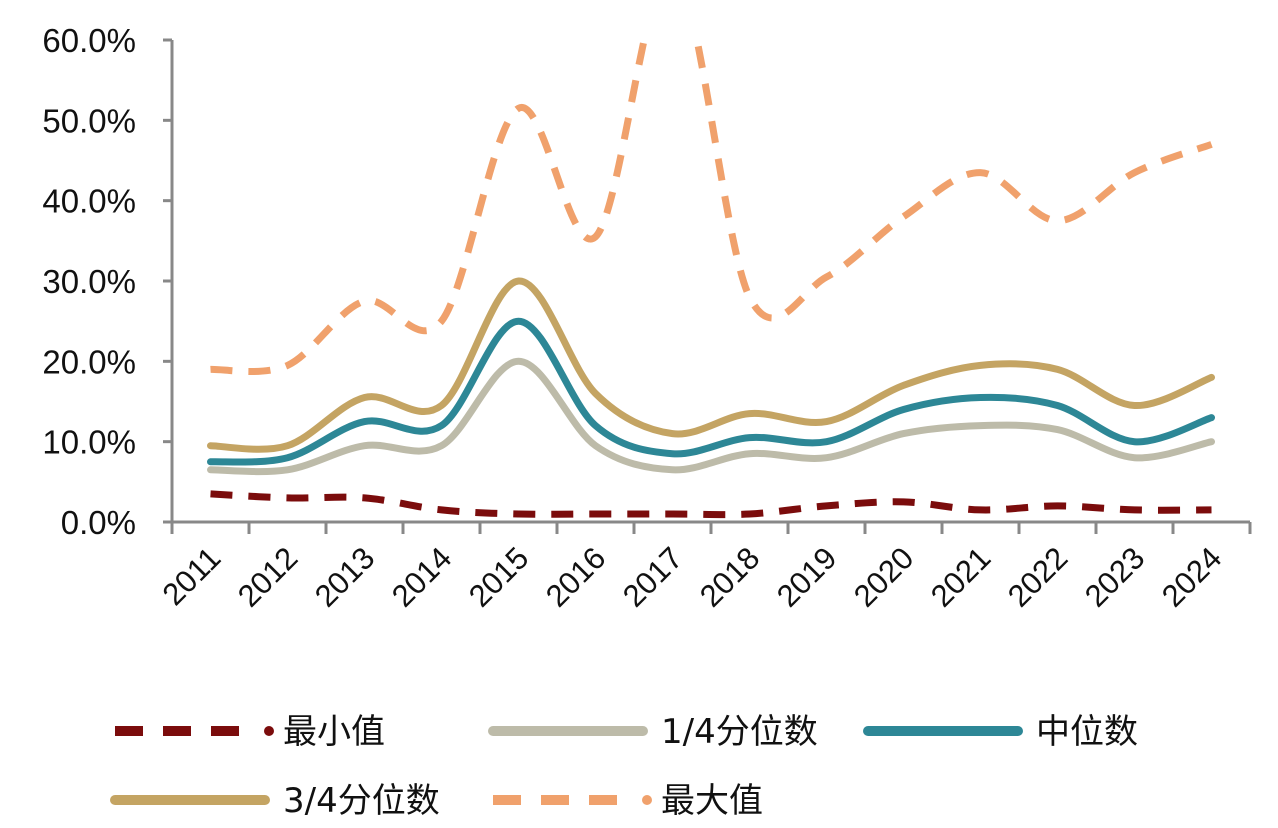 The width and height of the screenshot is (1278, 828). Describe the element at coordinates (884, 577) in the screenshot. I see `x-tick-label: 2020` at that location.